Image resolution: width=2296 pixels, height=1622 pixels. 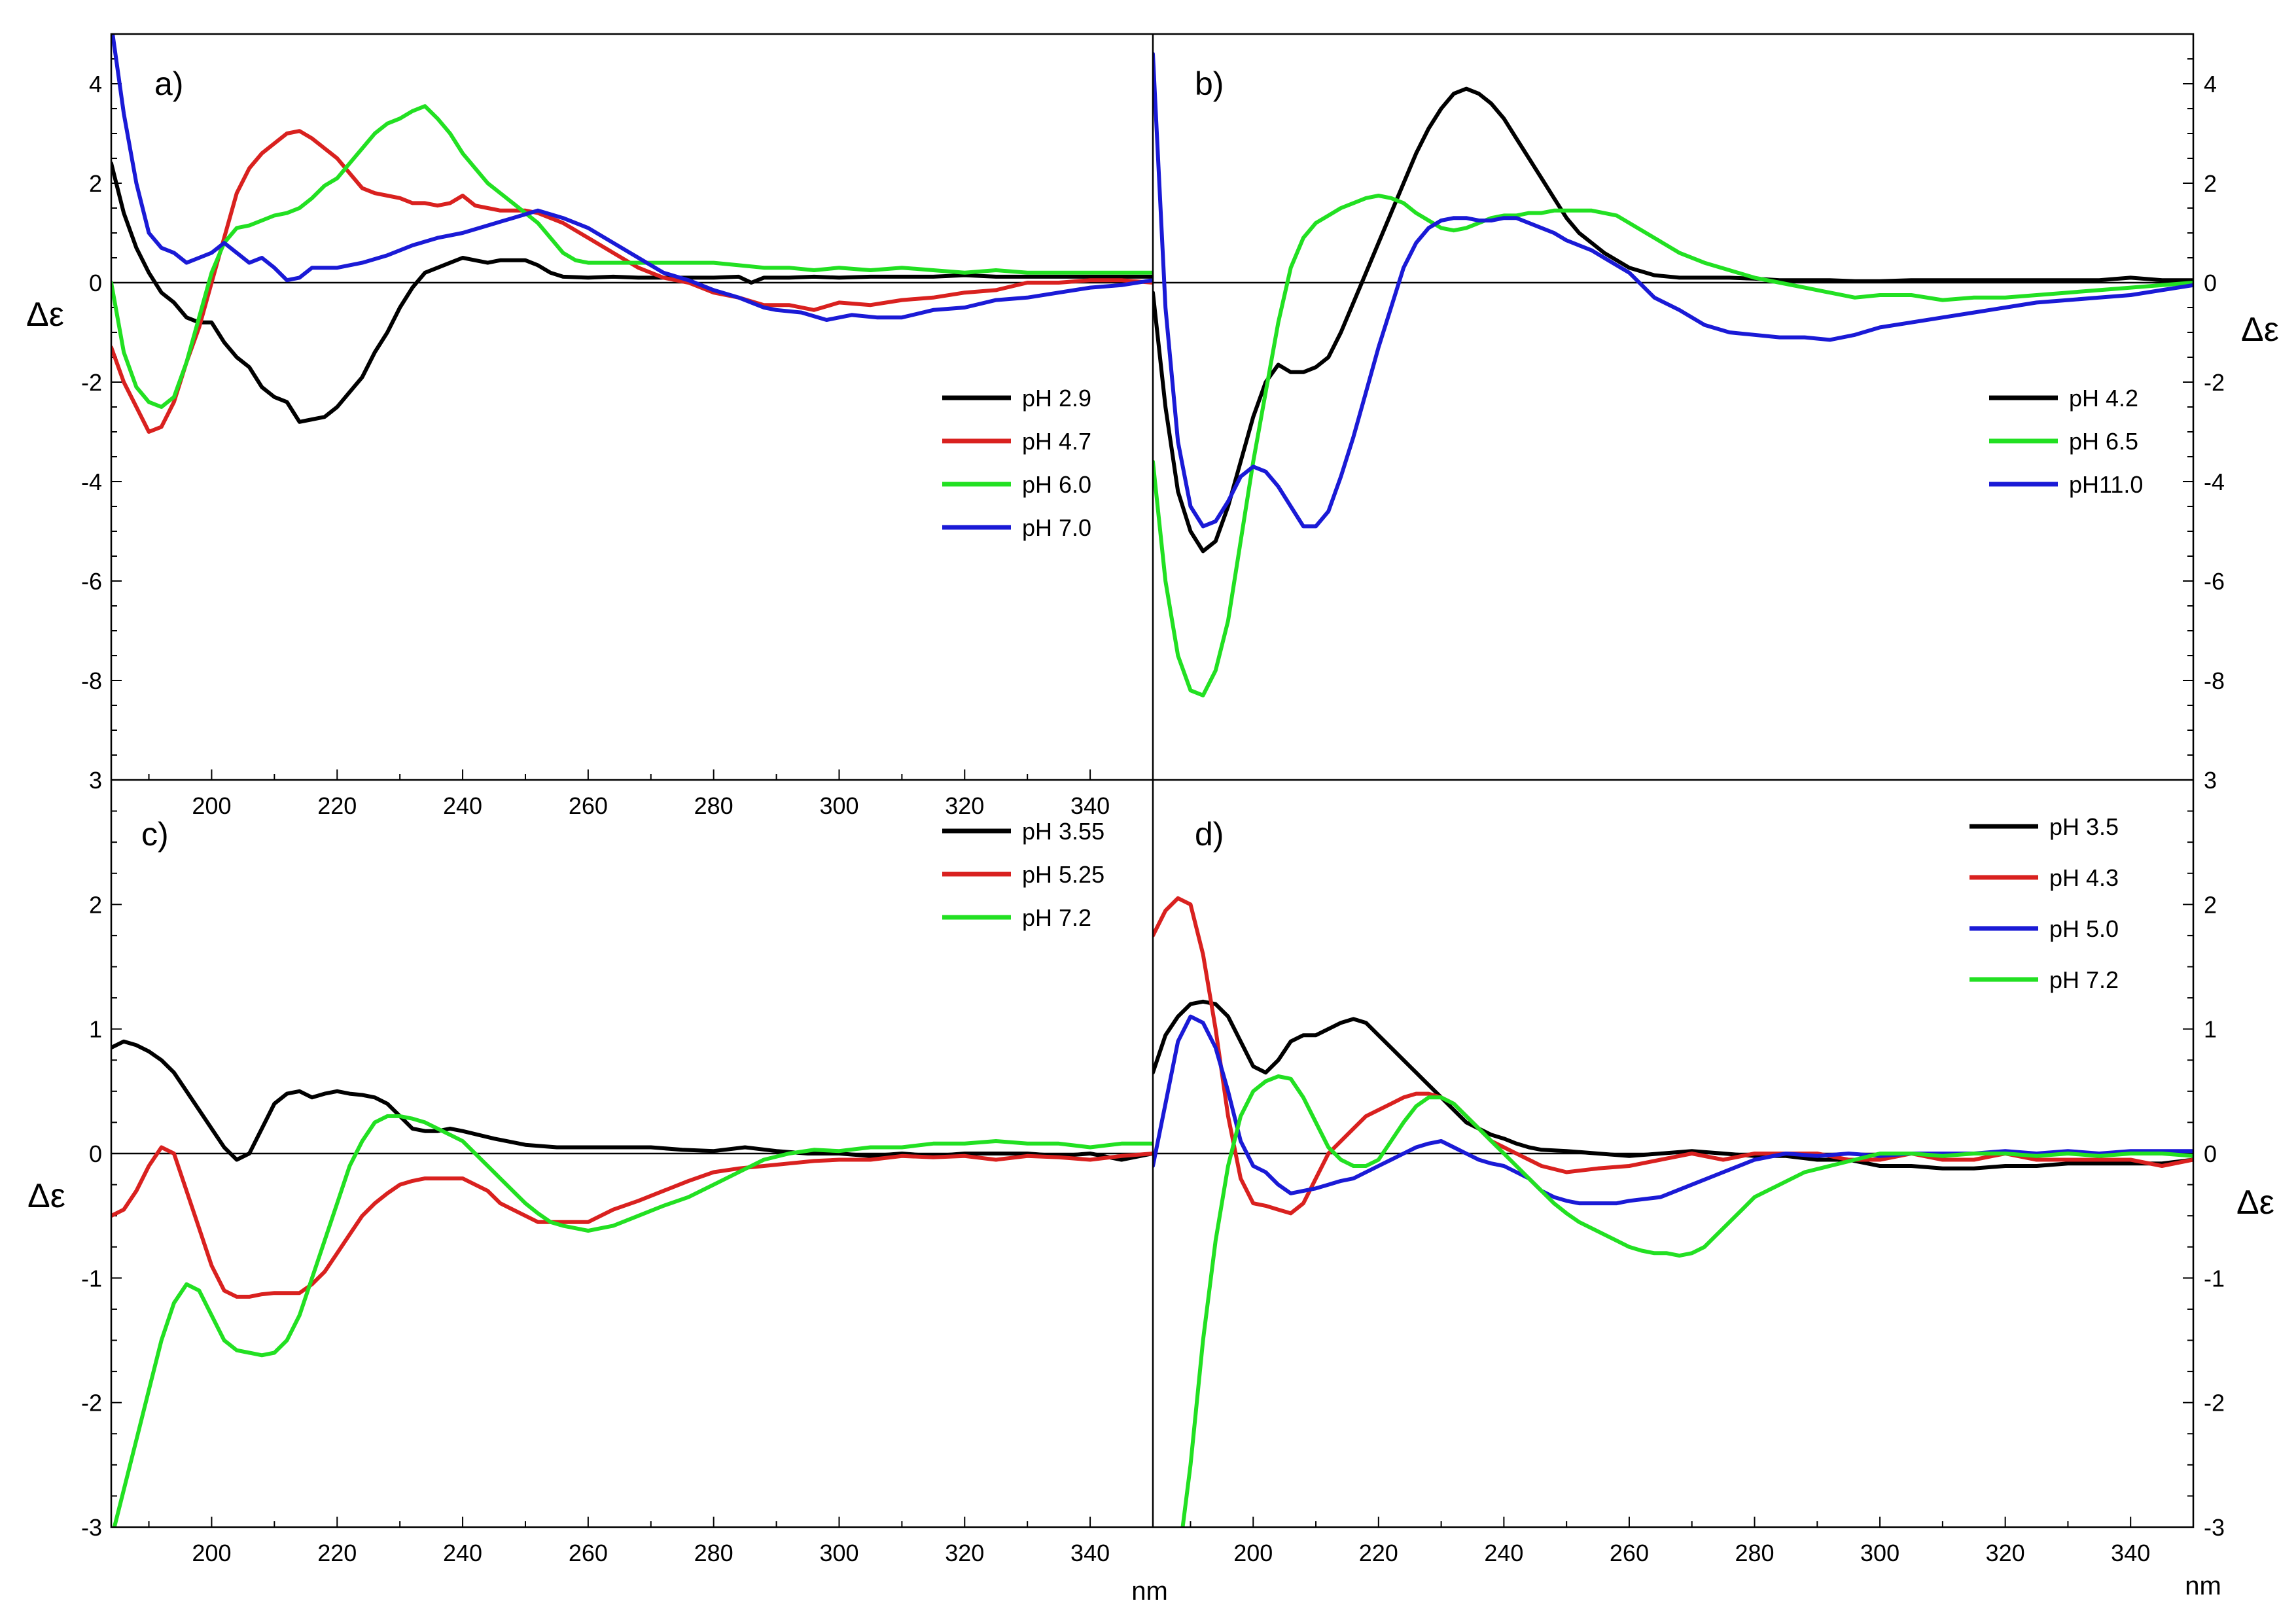 What do you see at coordinates (1209, 83) in the screenshot?
I see `panel-label: b)` at bounding box center [1209, 83].